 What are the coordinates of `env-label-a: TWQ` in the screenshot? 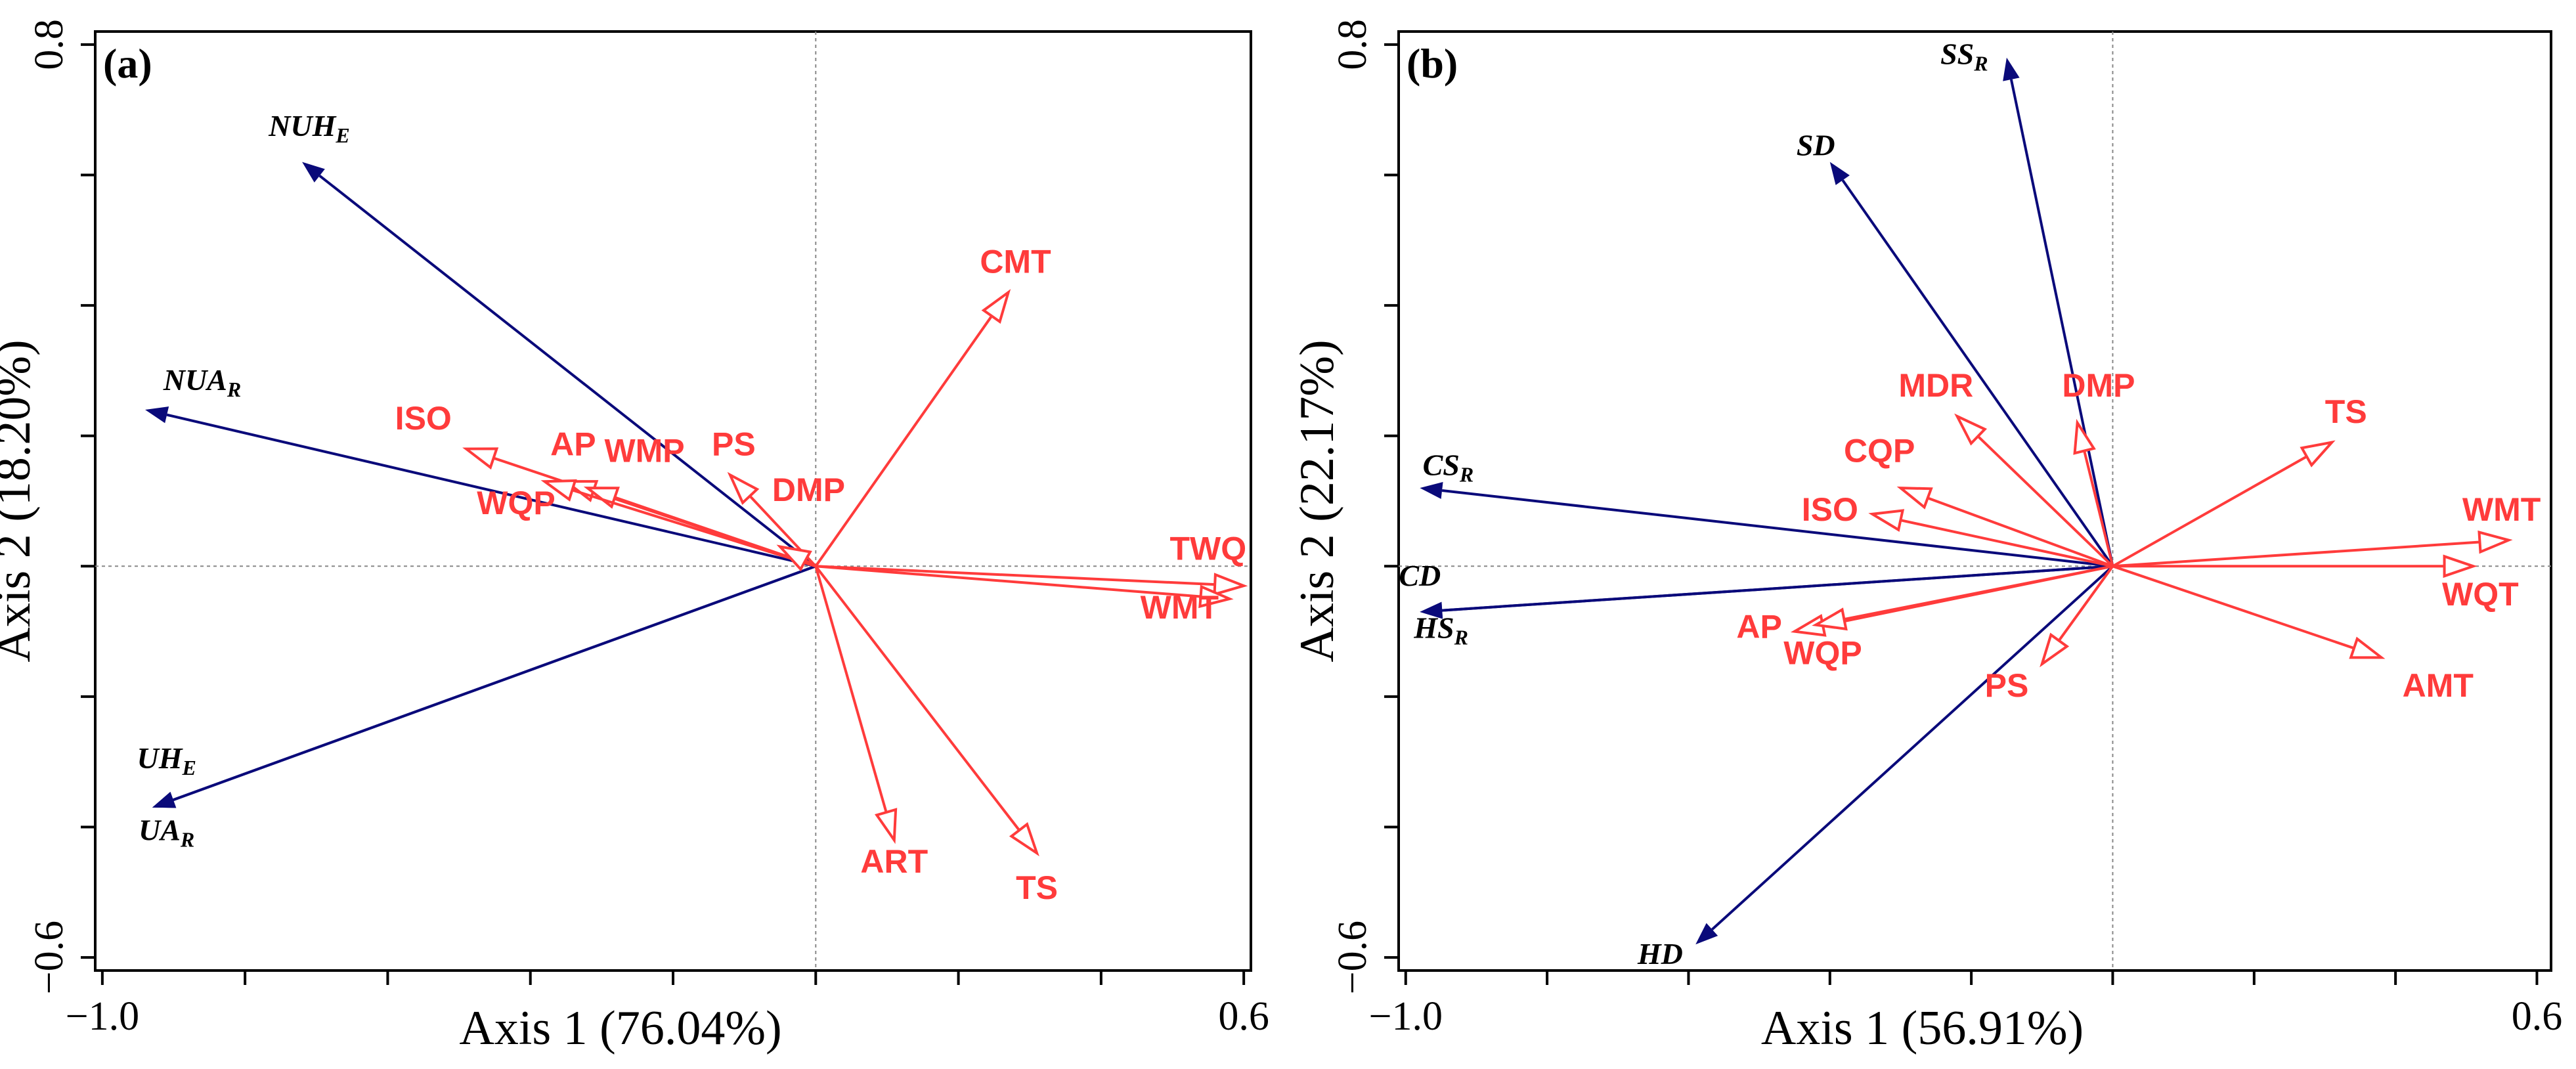 It's located at (1207, 548).